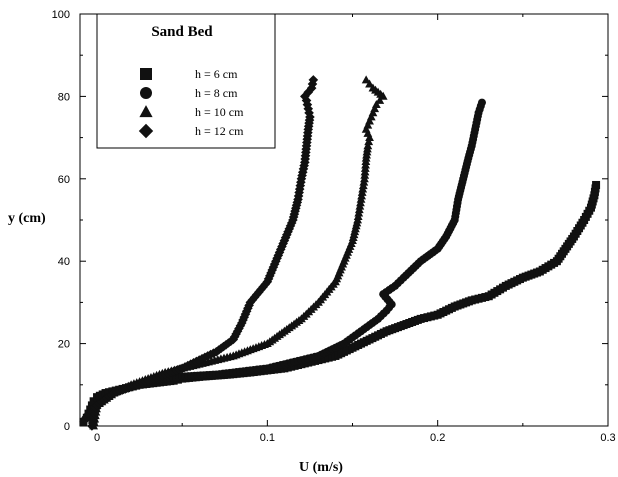 The height and width of the screenshot is (477, 618). What do you see at coordinates (97, 438) in the screenshot?
I see `x-tick-label: 0` at bounding box center [97, 438].